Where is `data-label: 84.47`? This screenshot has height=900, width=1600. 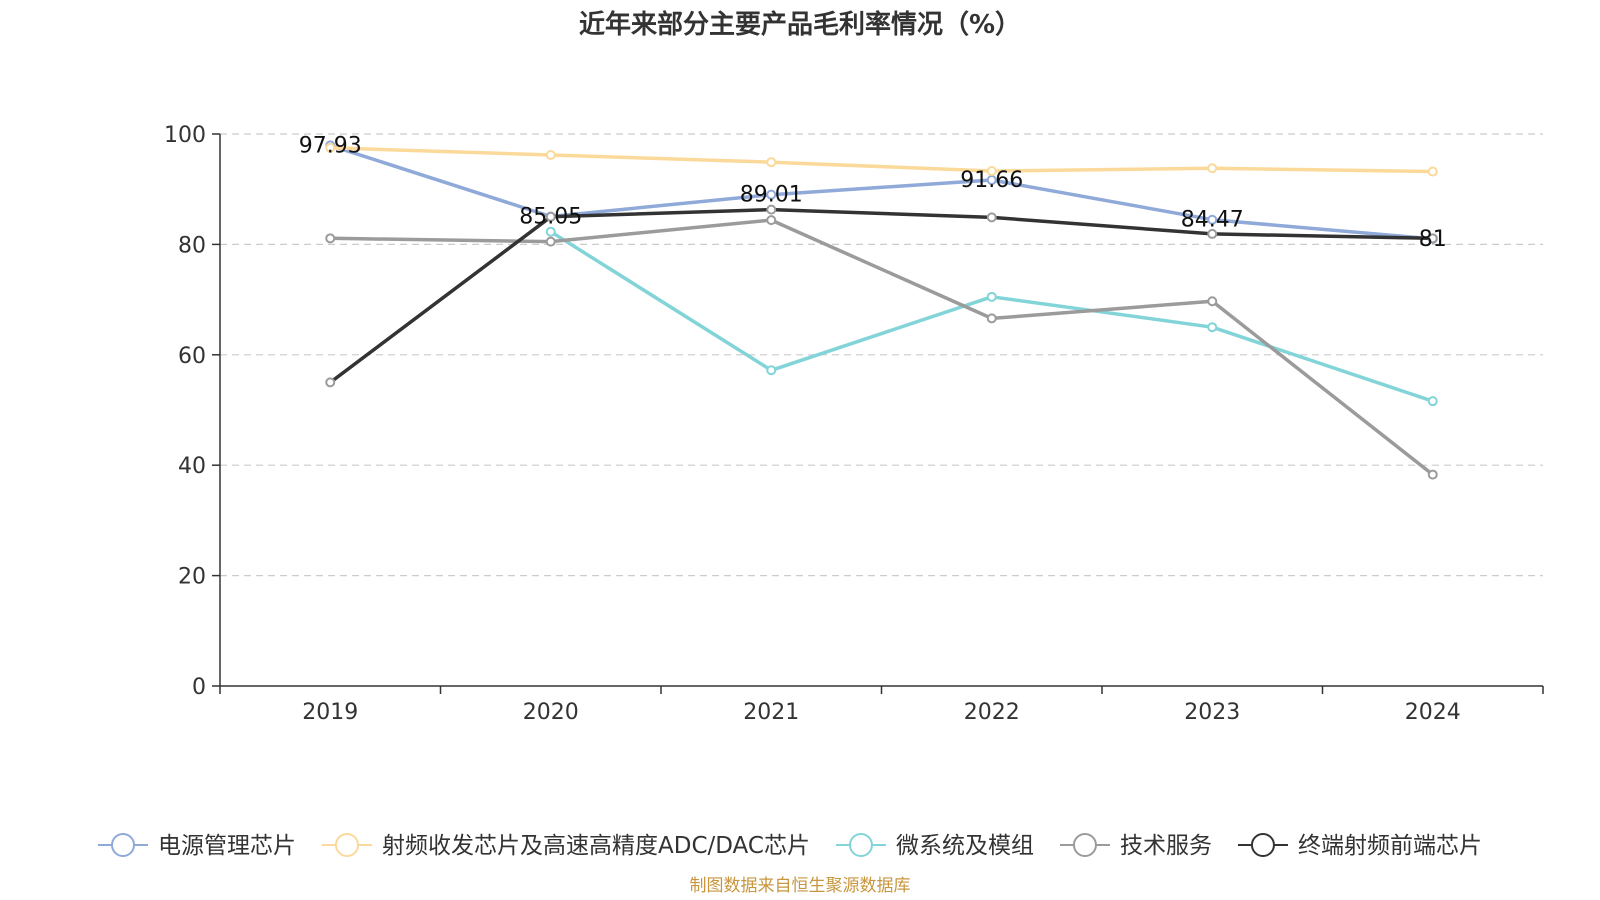 data-label: 84.47 is located at coordinates (1212, 220).